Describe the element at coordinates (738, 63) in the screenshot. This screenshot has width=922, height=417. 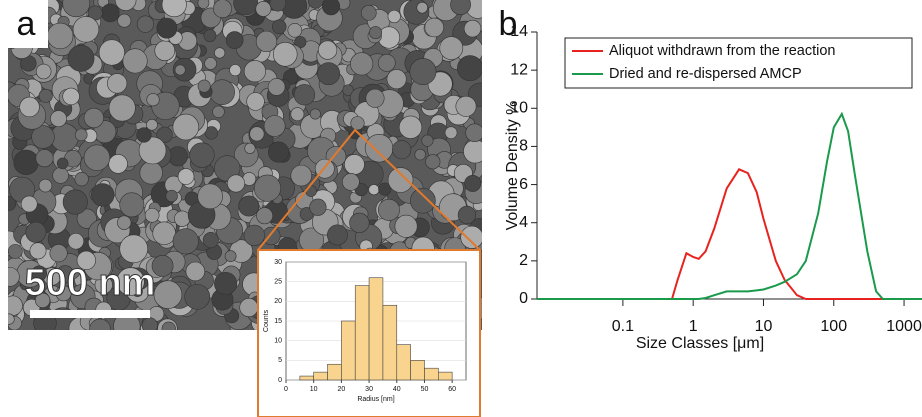
I see `legend` at that location.